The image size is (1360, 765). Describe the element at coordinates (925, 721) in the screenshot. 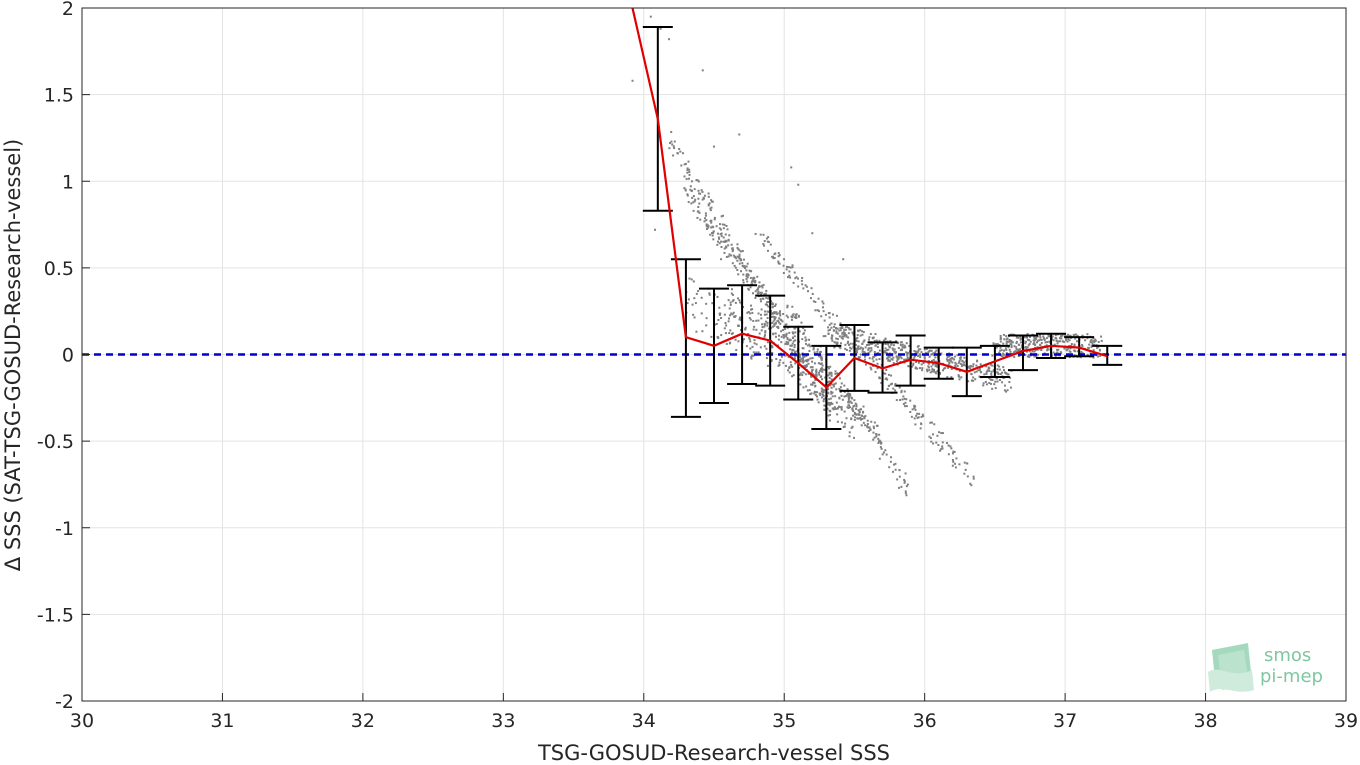

I see `x-tick-label: 36` at that location.